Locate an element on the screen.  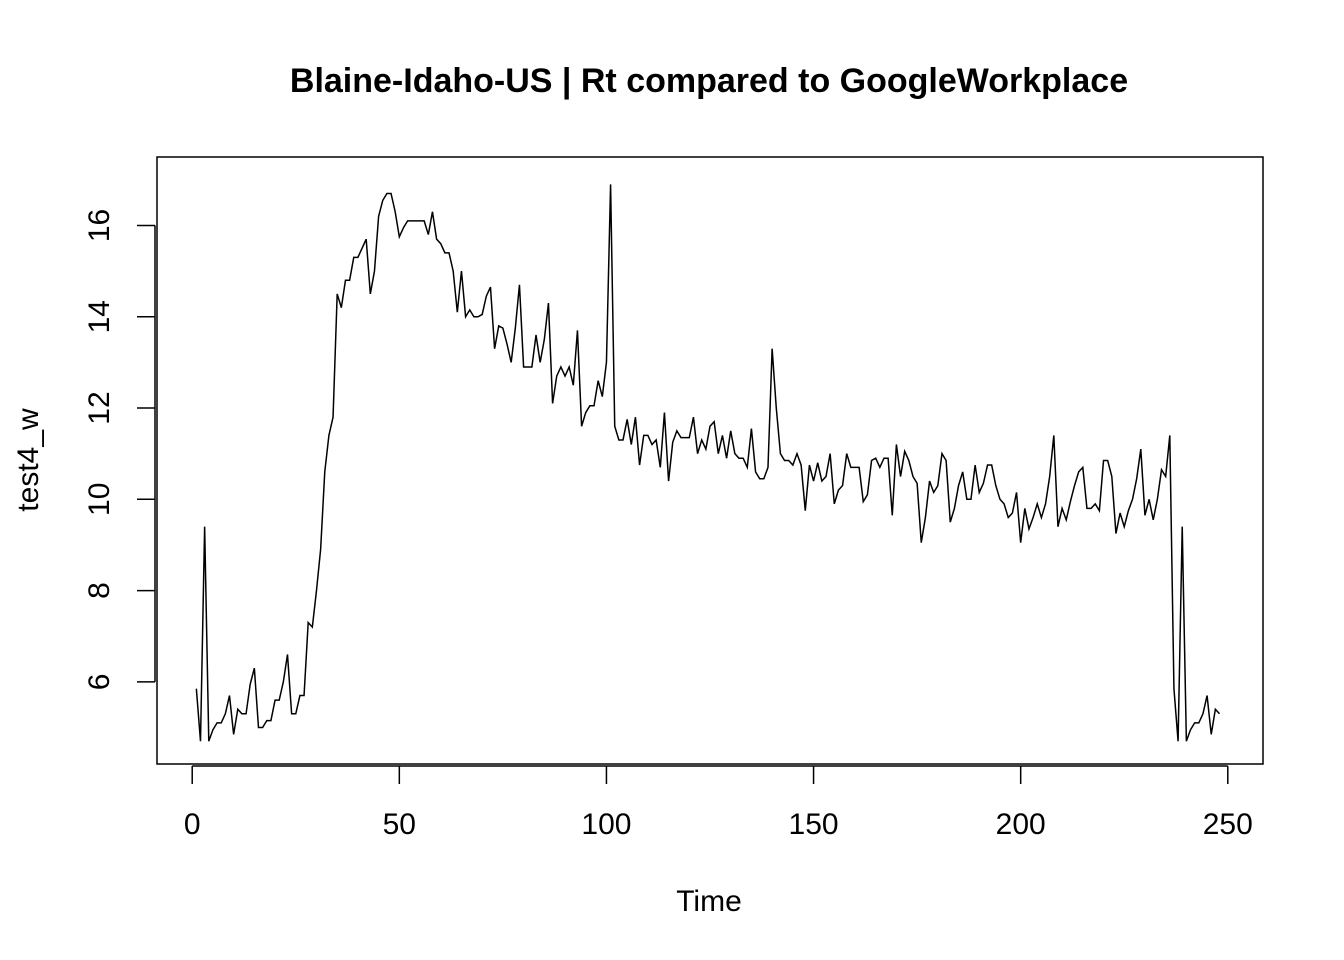
x-tick-label: 250 is located at coordinates (1228, 824).